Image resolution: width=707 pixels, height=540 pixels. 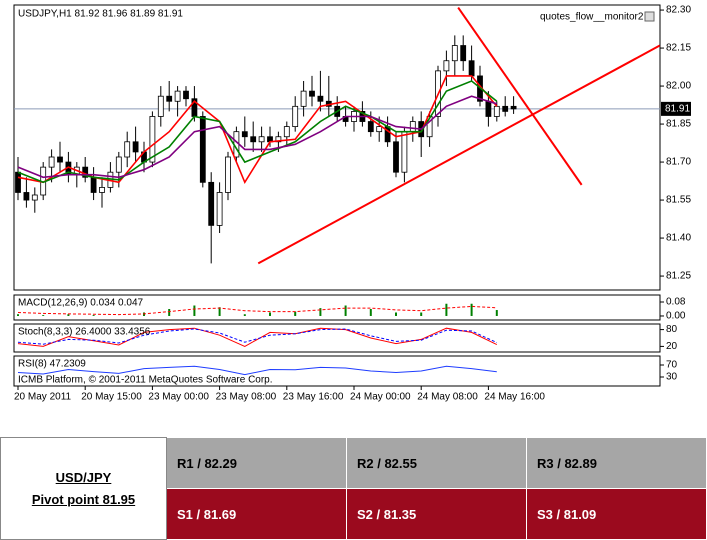 I want to click on y-tick-label: 81.85, so click(x=678, y=124).